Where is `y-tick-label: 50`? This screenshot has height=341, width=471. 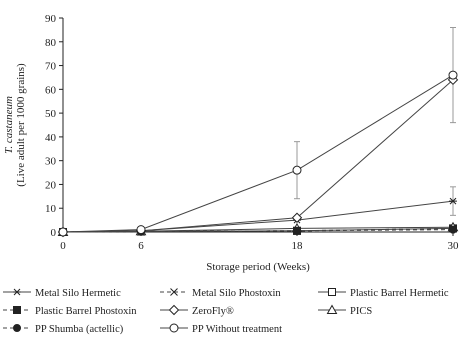
y-tick-label: 50 is located at coordinates (51, 114).